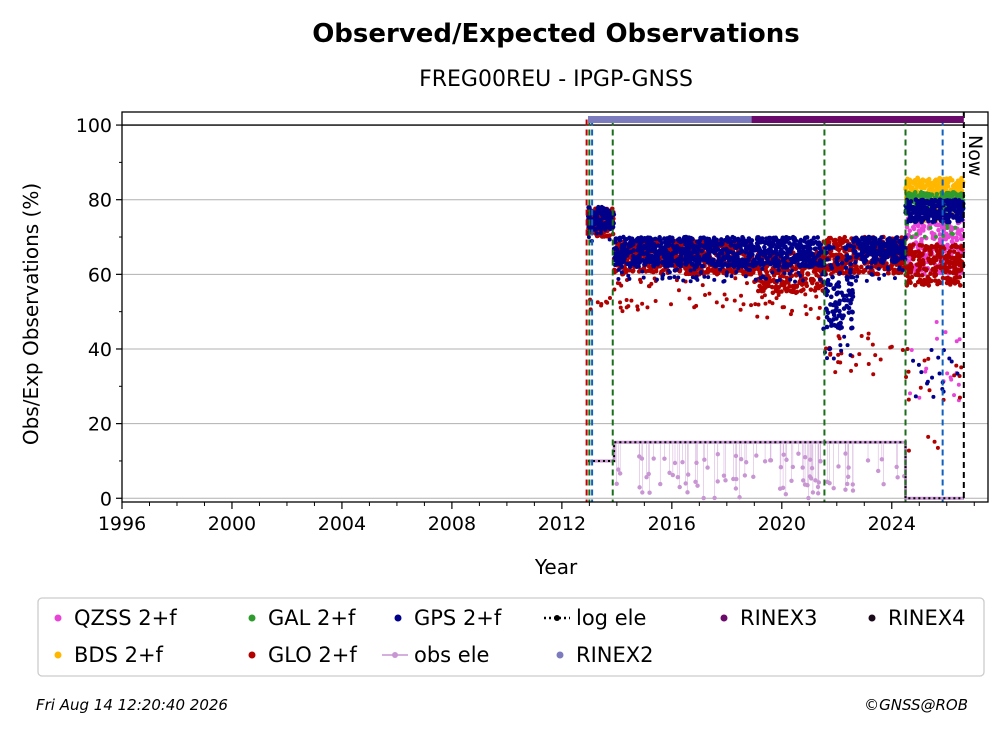  Describe the element at coordinates (892, 524) in the screenshot. I see `x-tick-label: 2024` at that location.